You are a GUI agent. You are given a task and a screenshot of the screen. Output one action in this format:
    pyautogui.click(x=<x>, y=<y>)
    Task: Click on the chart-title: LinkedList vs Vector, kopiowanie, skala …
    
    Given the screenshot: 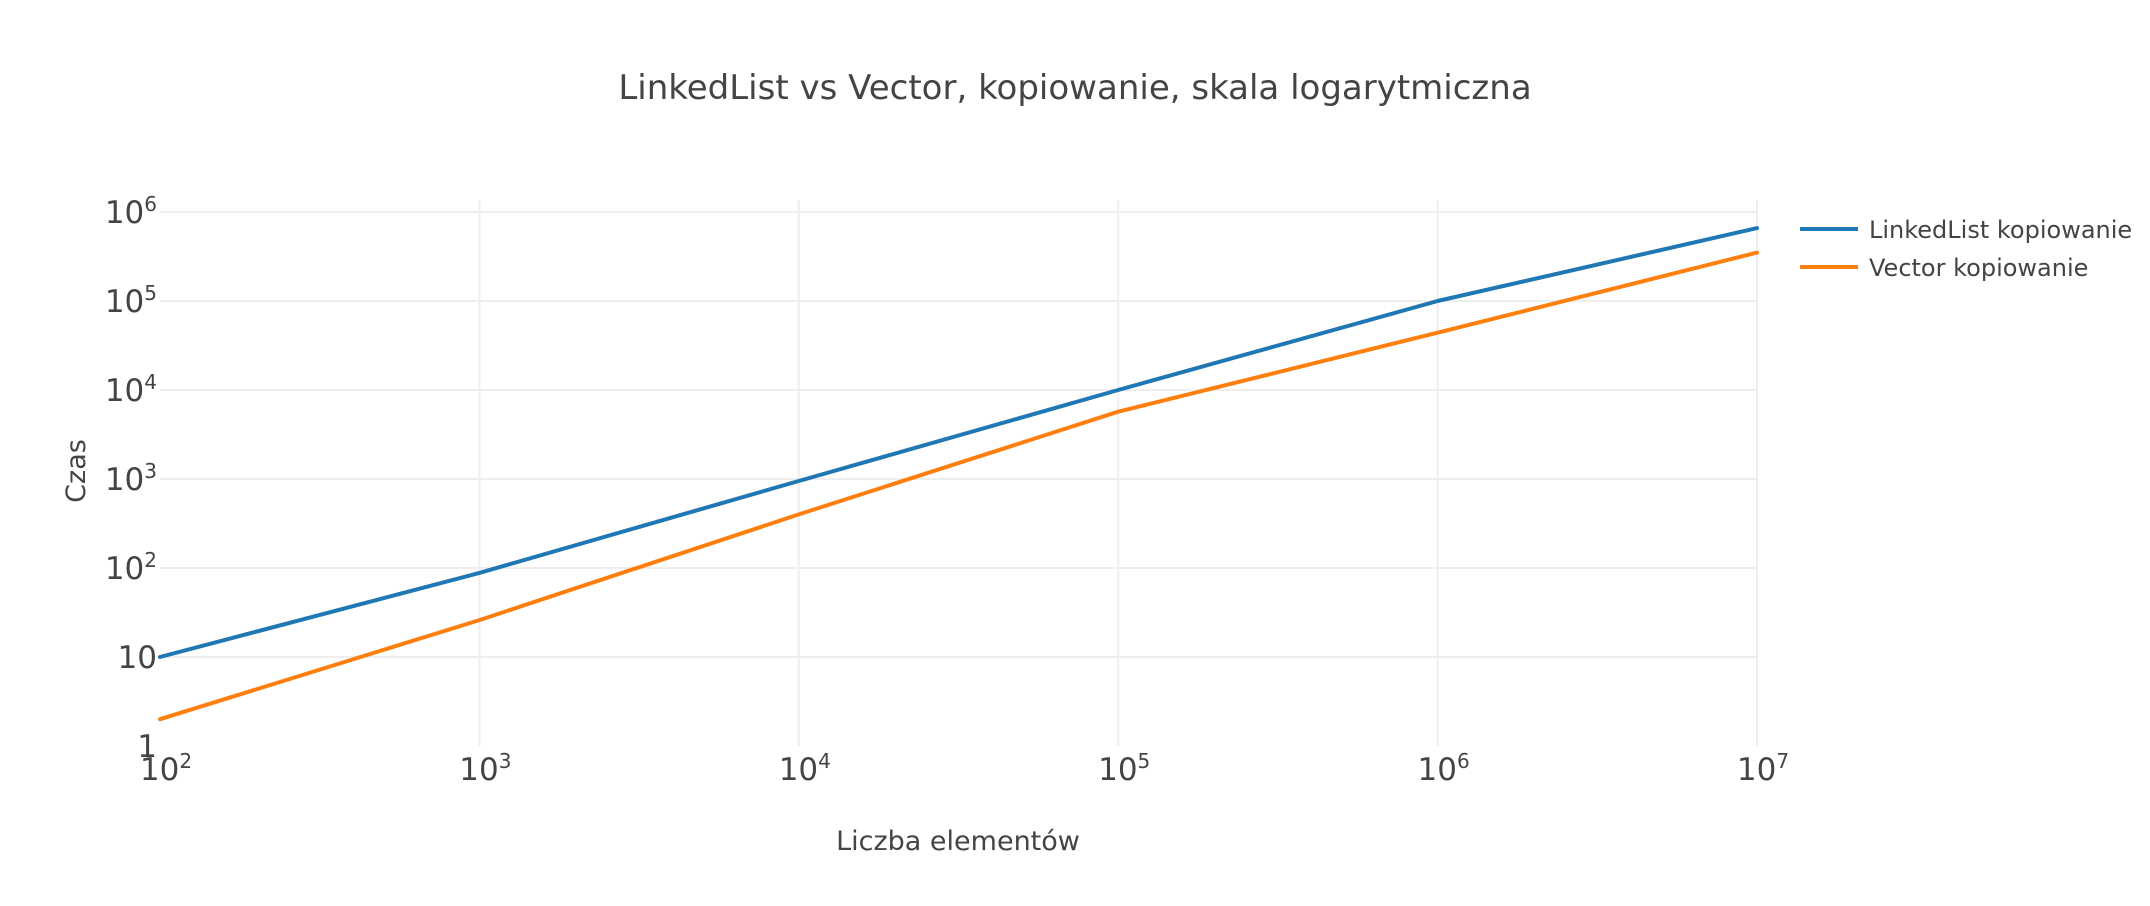 What is the action you would take?
    pyautogui.click(x=1074, y=88)
    